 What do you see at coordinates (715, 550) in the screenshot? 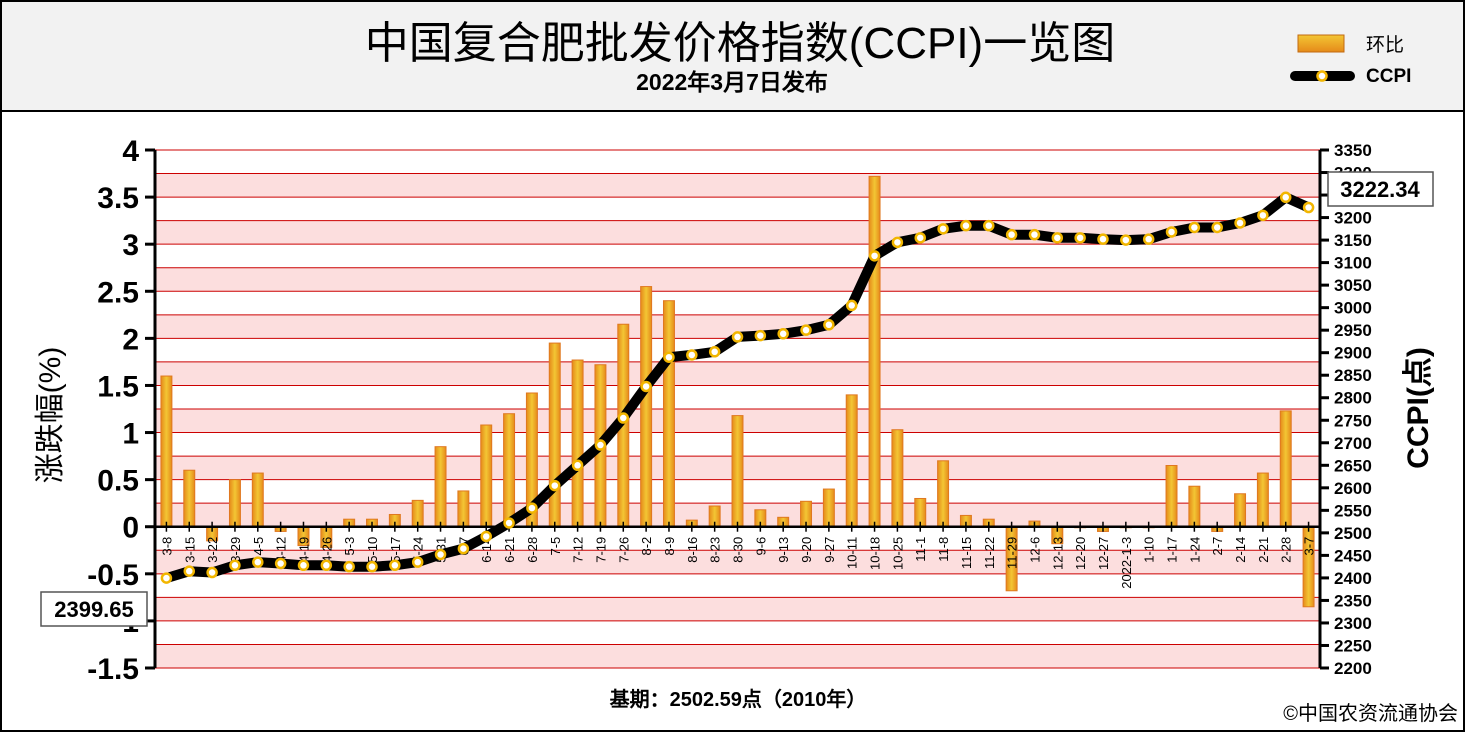
I see `x-tick-label-8-23: 8-23` at bounding box center [715, 550].